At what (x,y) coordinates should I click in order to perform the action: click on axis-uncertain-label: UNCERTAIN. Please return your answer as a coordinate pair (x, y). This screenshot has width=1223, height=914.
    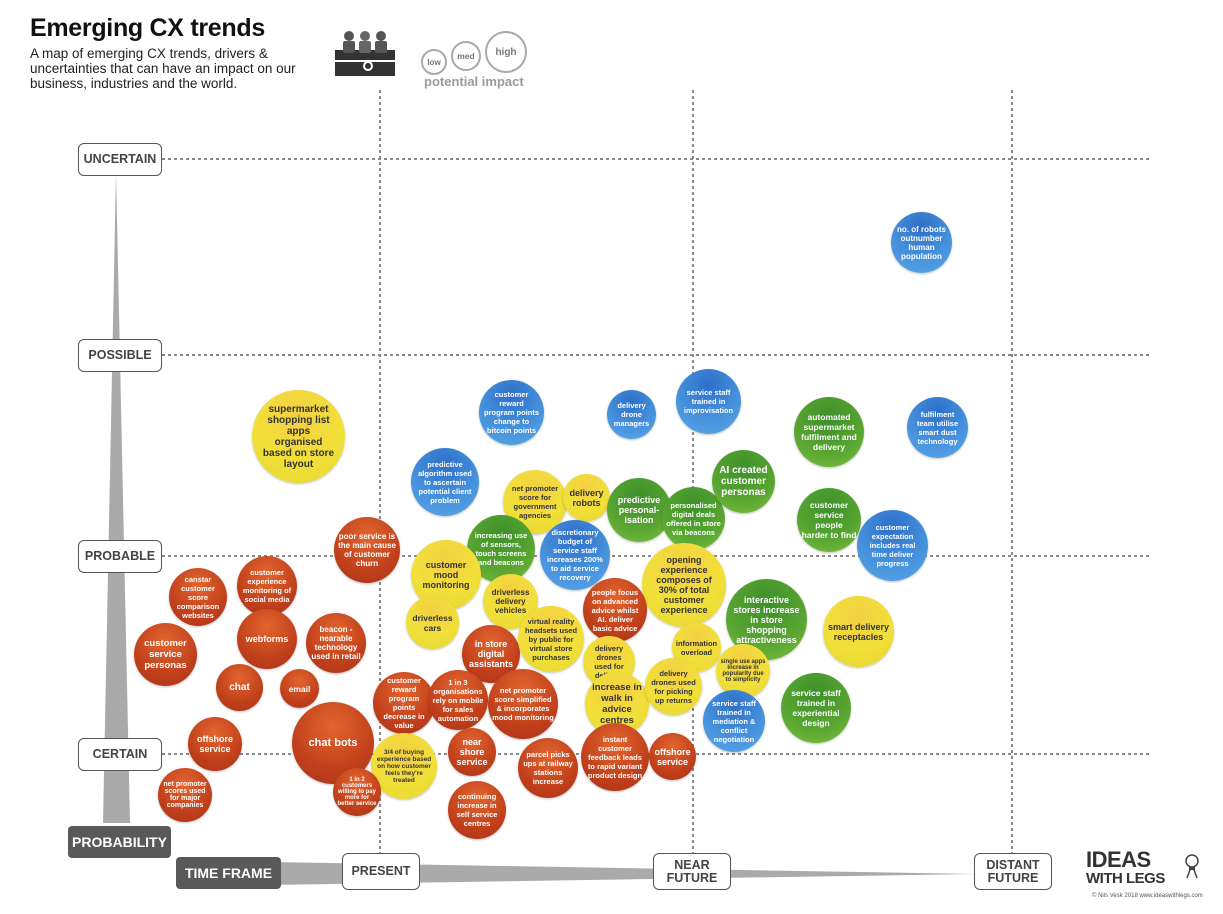
    Looking at the image, I should click on (120, 159).